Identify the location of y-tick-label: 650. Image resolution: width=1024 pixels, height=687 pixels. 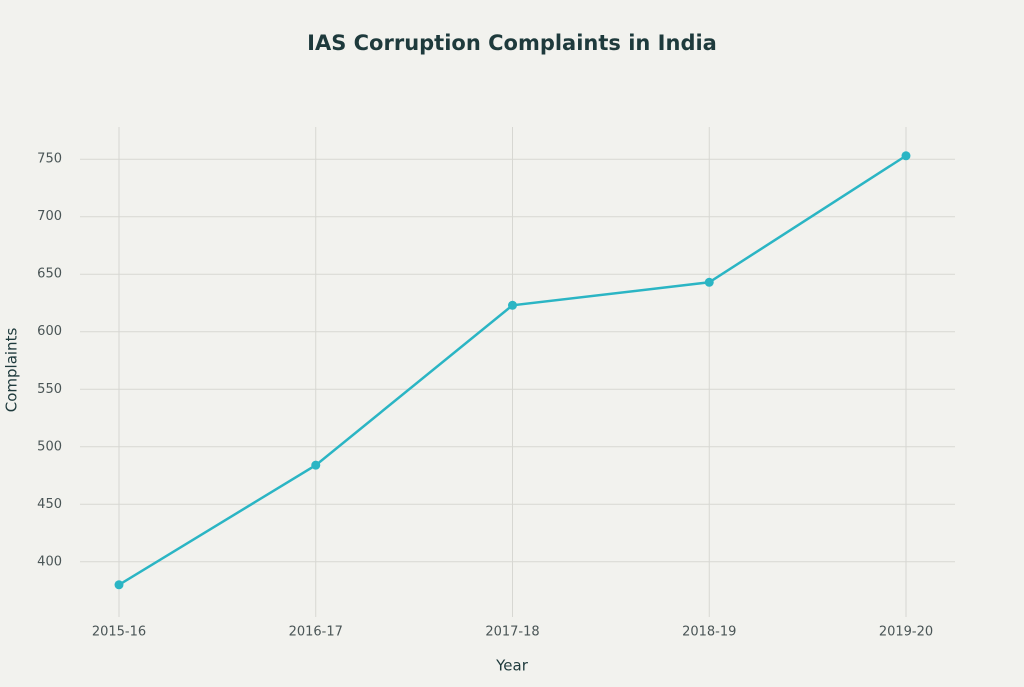
(49, 274).